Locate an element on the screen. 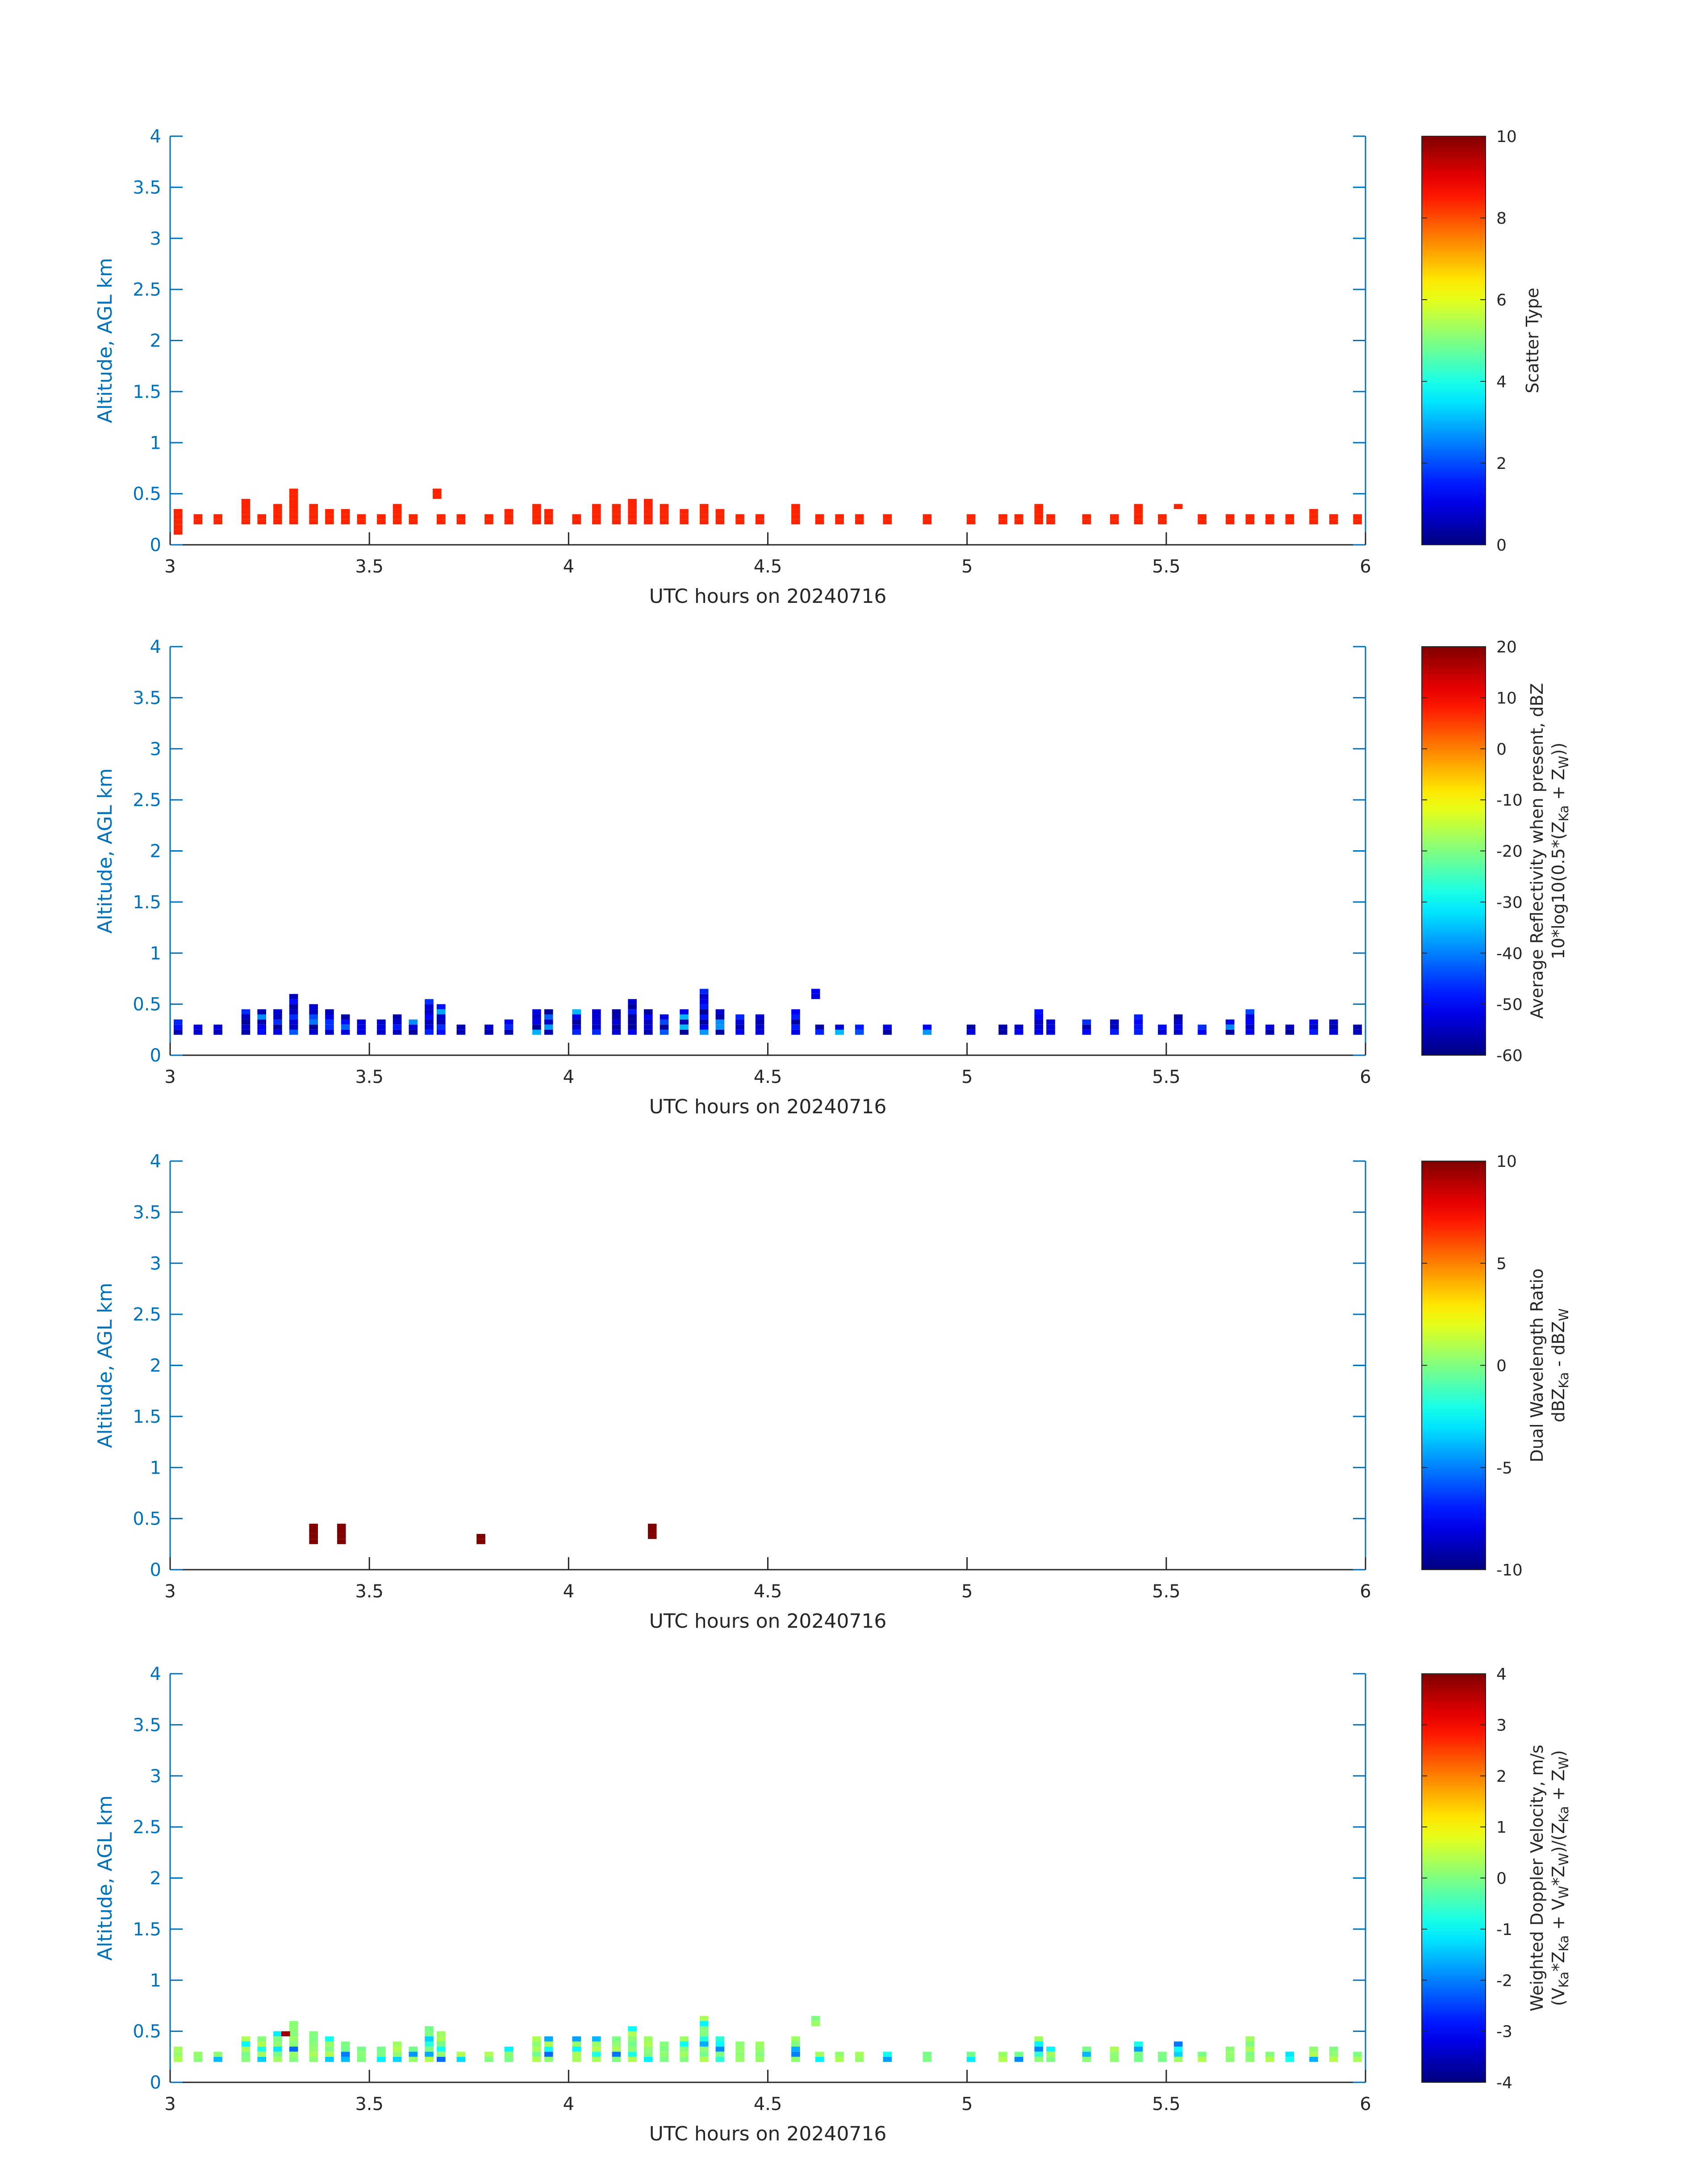  x-tick-label: 5.5 is located at coordinates (1166, 2104).